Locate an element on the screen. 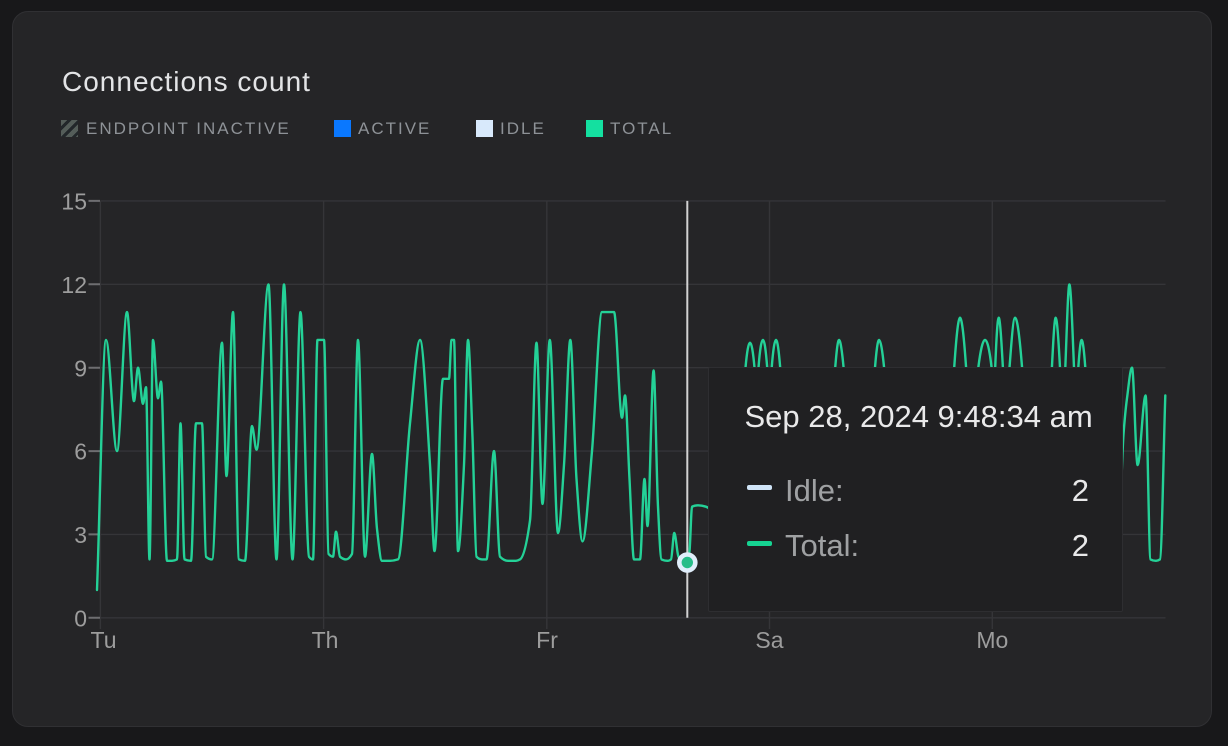 Image resolution: width=1228 pixels, height=746 pixels. svg-text: 9 is located at coordinates (80, 368).